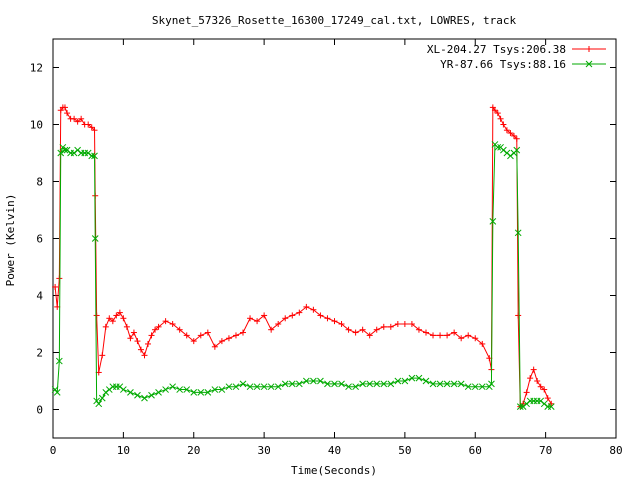 Image resolution: width=640 pixels, height=480 pixels. What do you see at coordinates (516, 57) in the screenshot?
I see `legend: XL-204.27 Tsys:206.38 YR-87.66 Tsys:88.16` at bounding box center [516, 57].